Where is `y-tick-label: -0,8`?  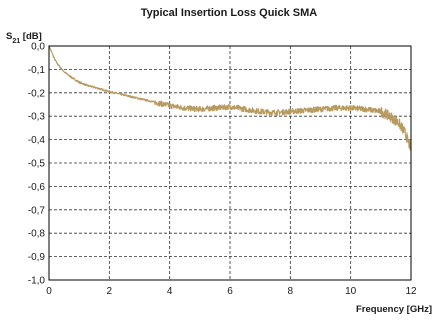 y-tick-label: -0,8 is located at coordinates (37, 234).